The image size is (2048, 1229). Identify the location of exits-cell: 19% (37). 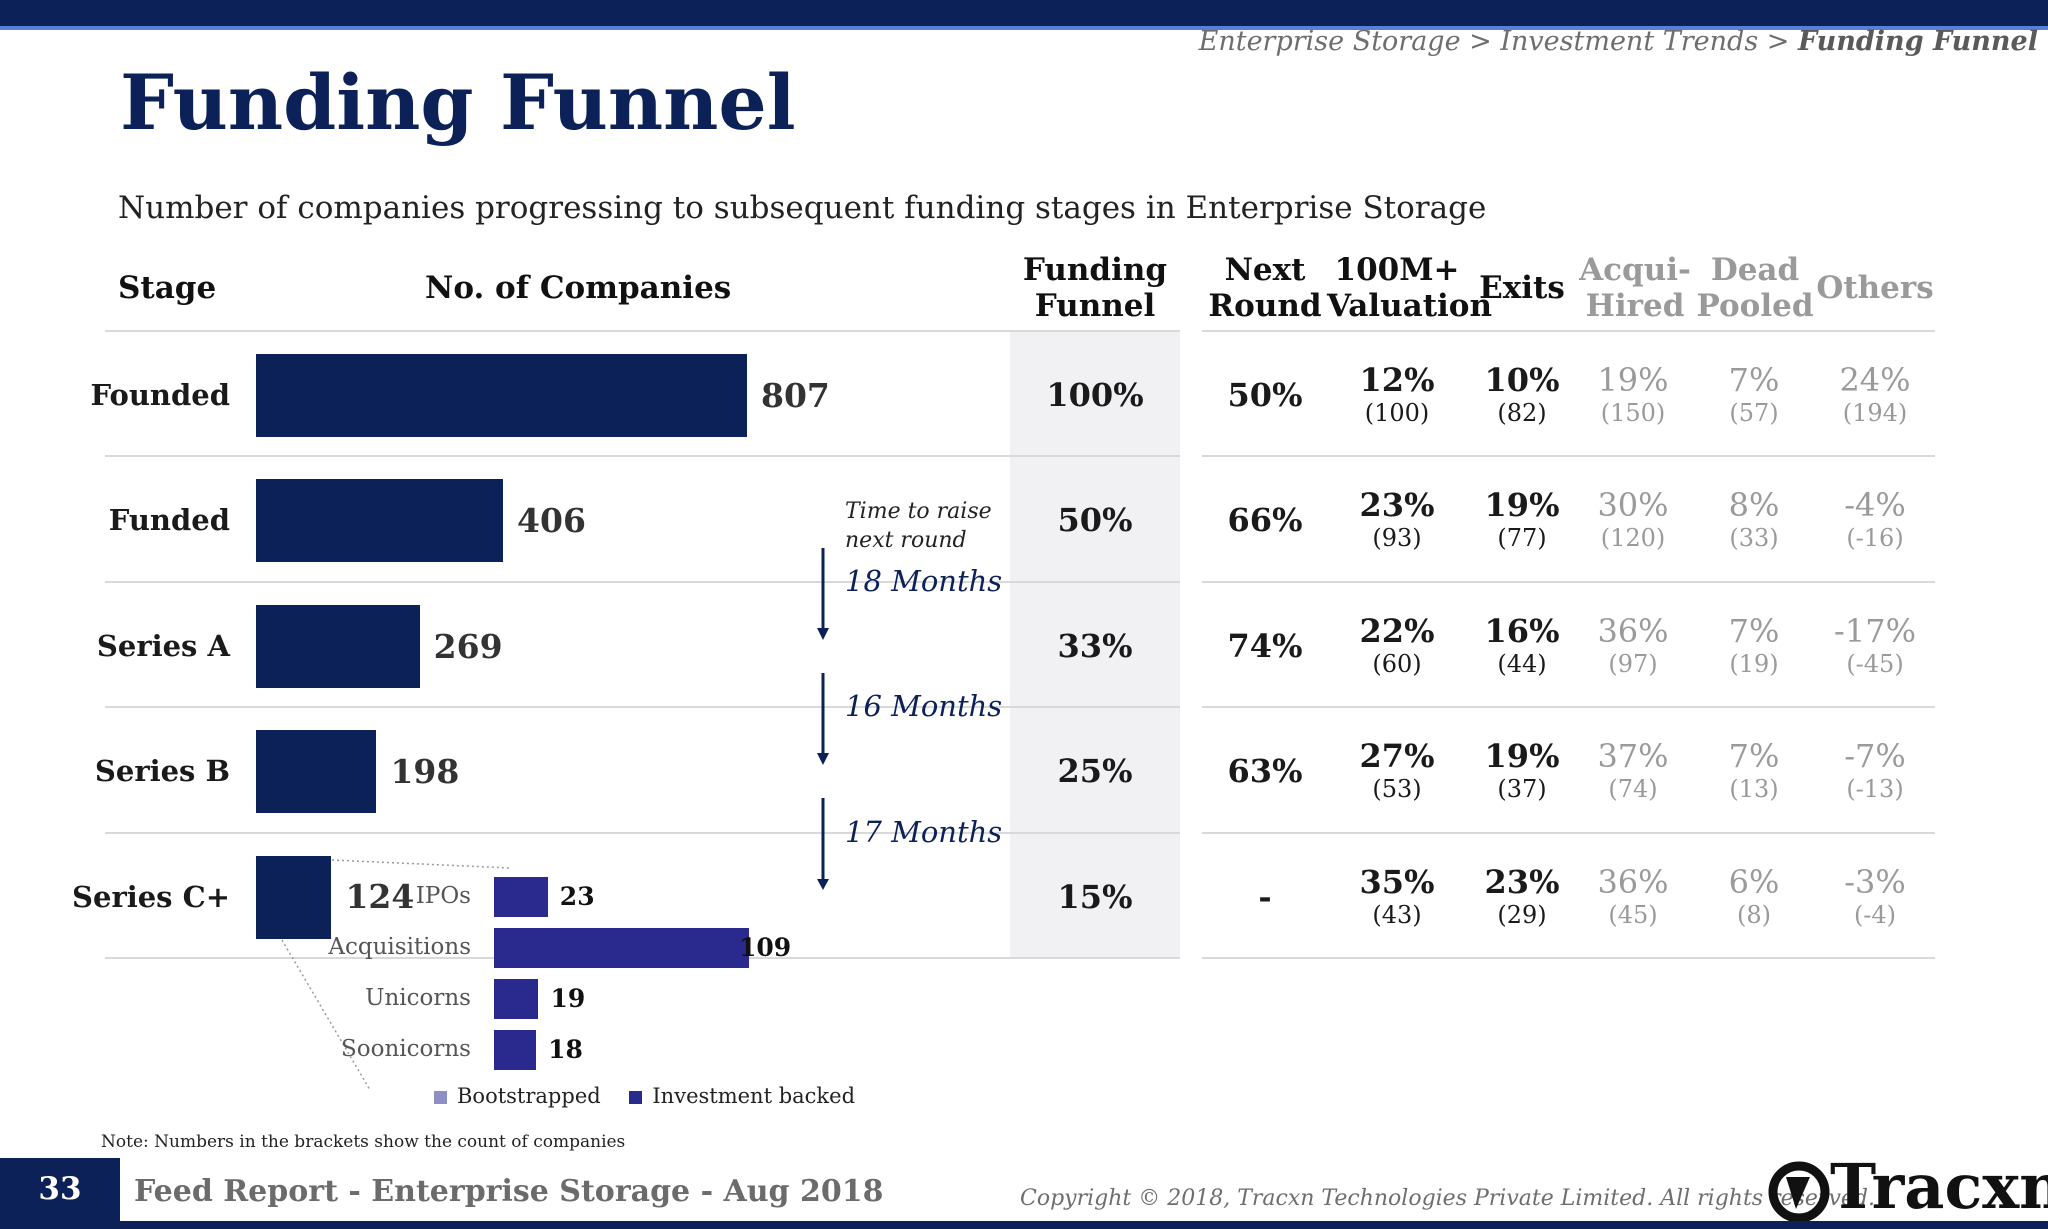
(1522, 770).